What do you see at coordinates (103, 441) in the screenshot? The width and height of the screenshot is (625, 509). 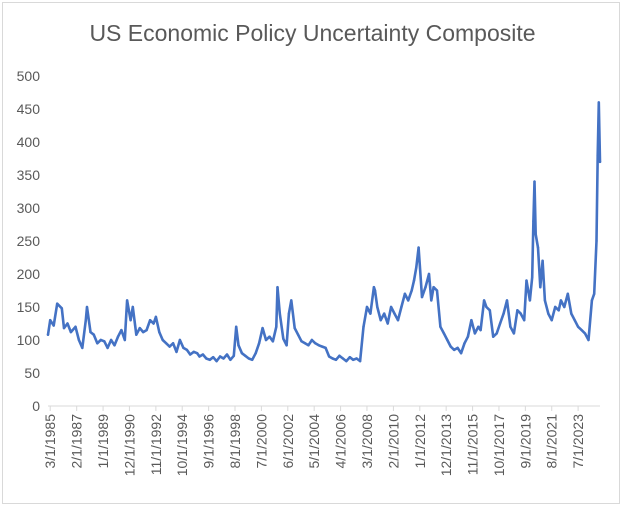 I see `x-tick-label: 1/1/1989` at bounding box center [103, 441].